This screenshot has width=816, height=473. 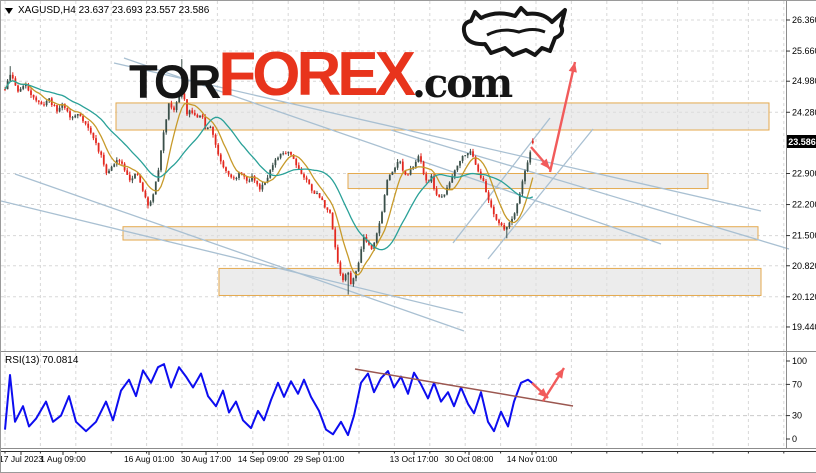 What do you see at coordinates (532, 459) in the screenshot?
I see `time-axis-label: 14 Nov 01:00` at bounding box center [532, 459].